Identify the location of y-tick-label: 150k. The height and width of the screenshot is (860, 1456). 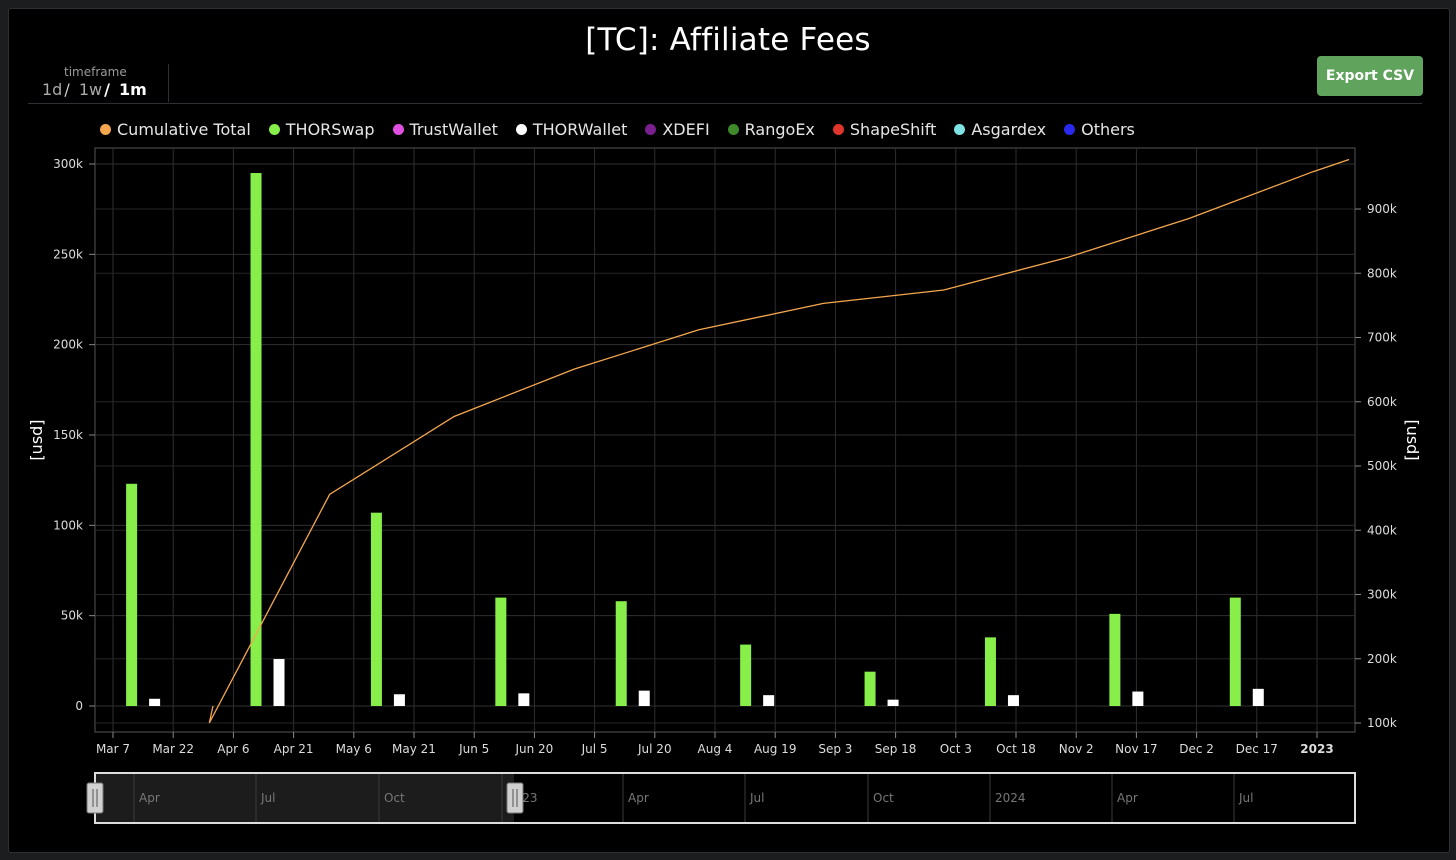
(68, 435).